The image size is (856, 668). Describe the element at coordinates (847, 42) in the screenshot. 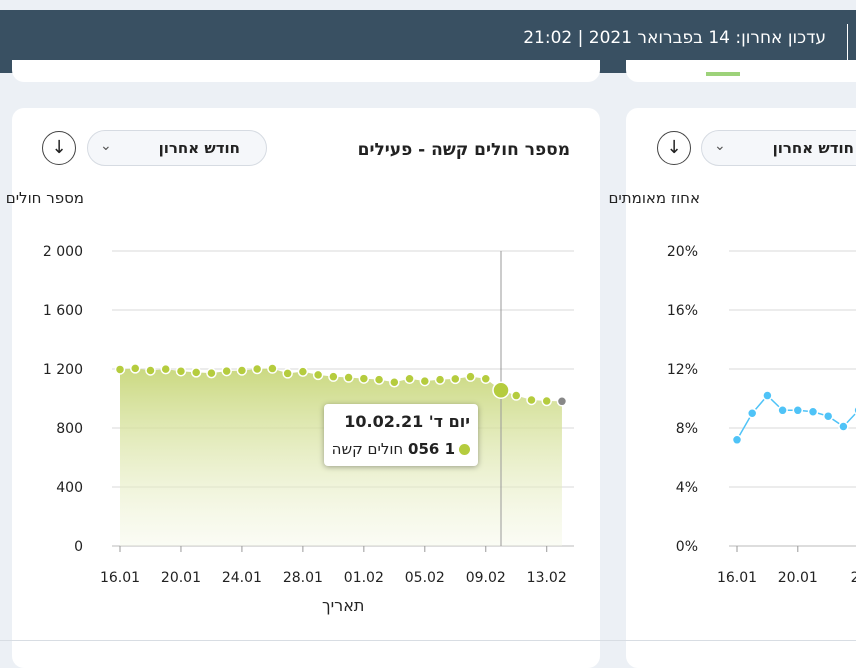

I see `header-divider` at that location.